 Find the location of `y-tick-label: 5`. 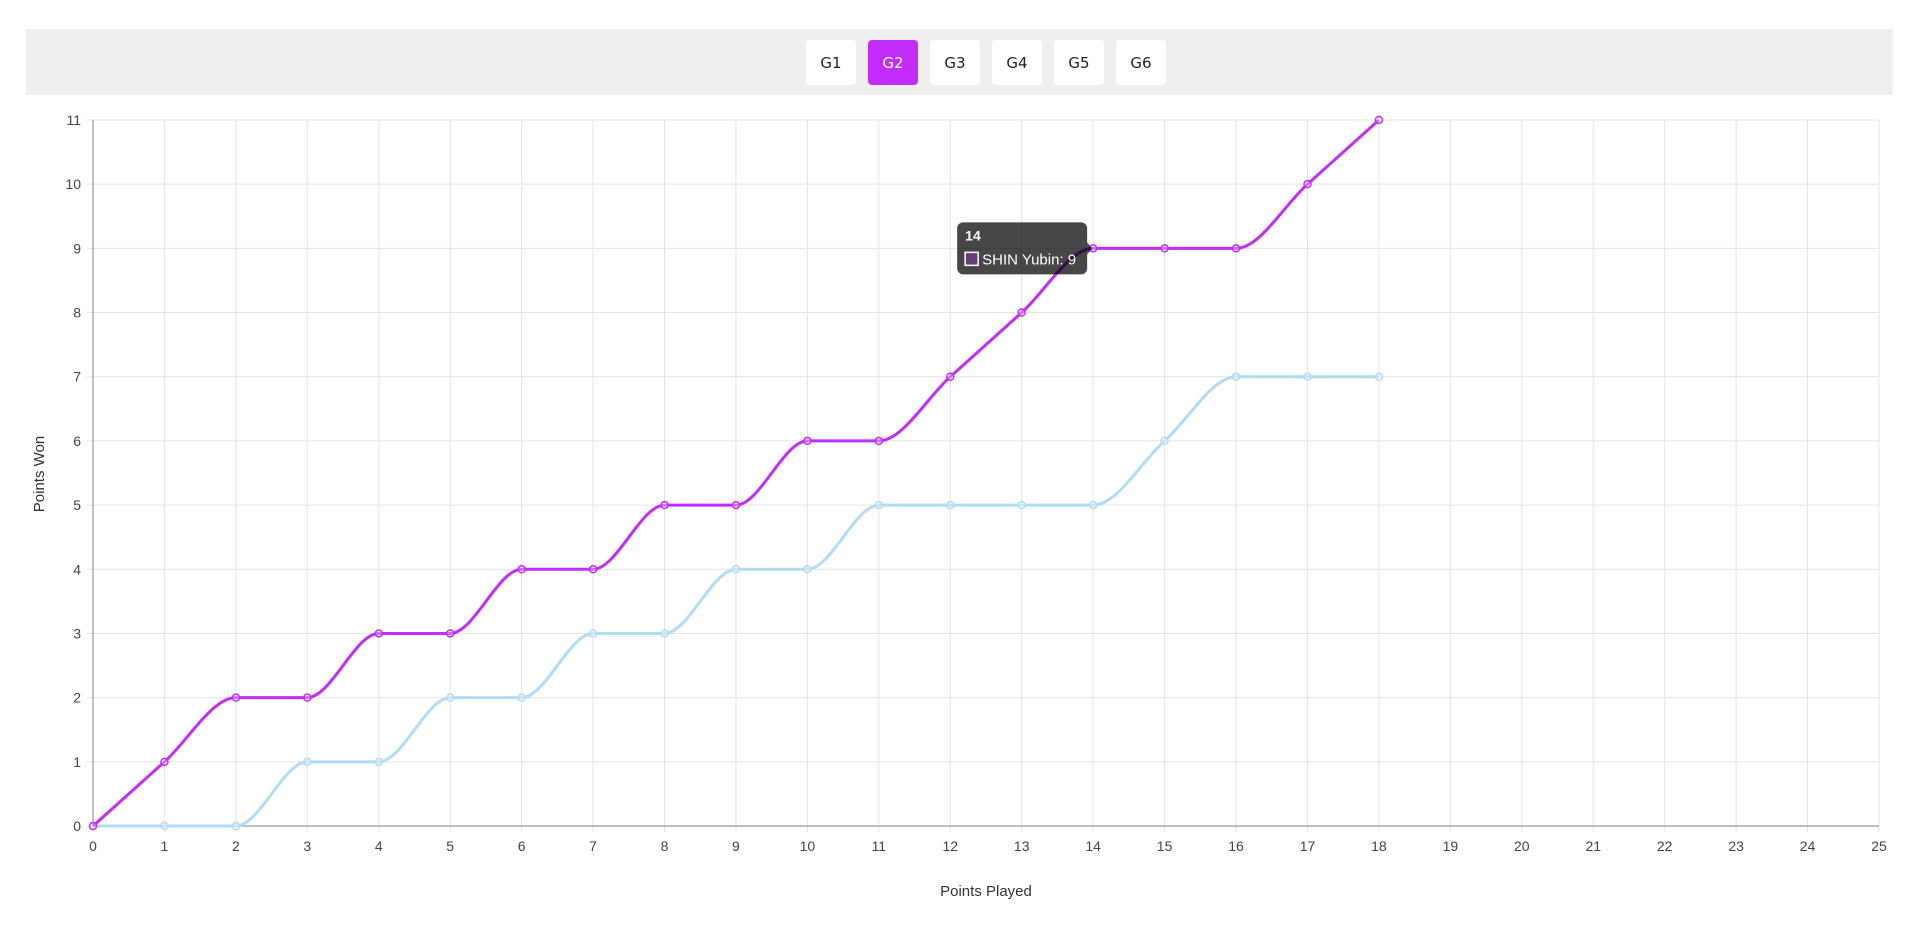

y-tick-label: 5 is located at coordinates (77, 505).